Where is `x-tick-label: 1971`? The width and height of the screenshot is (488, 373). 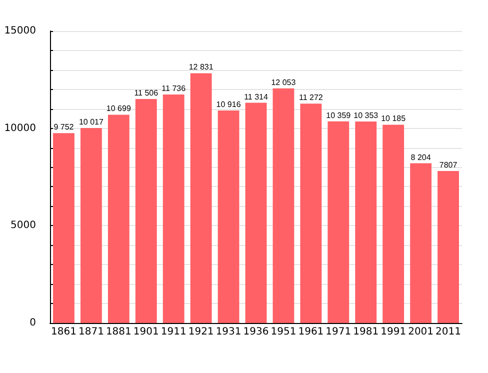
x-tick-label: 1971 is located at coordinates (339, 332).